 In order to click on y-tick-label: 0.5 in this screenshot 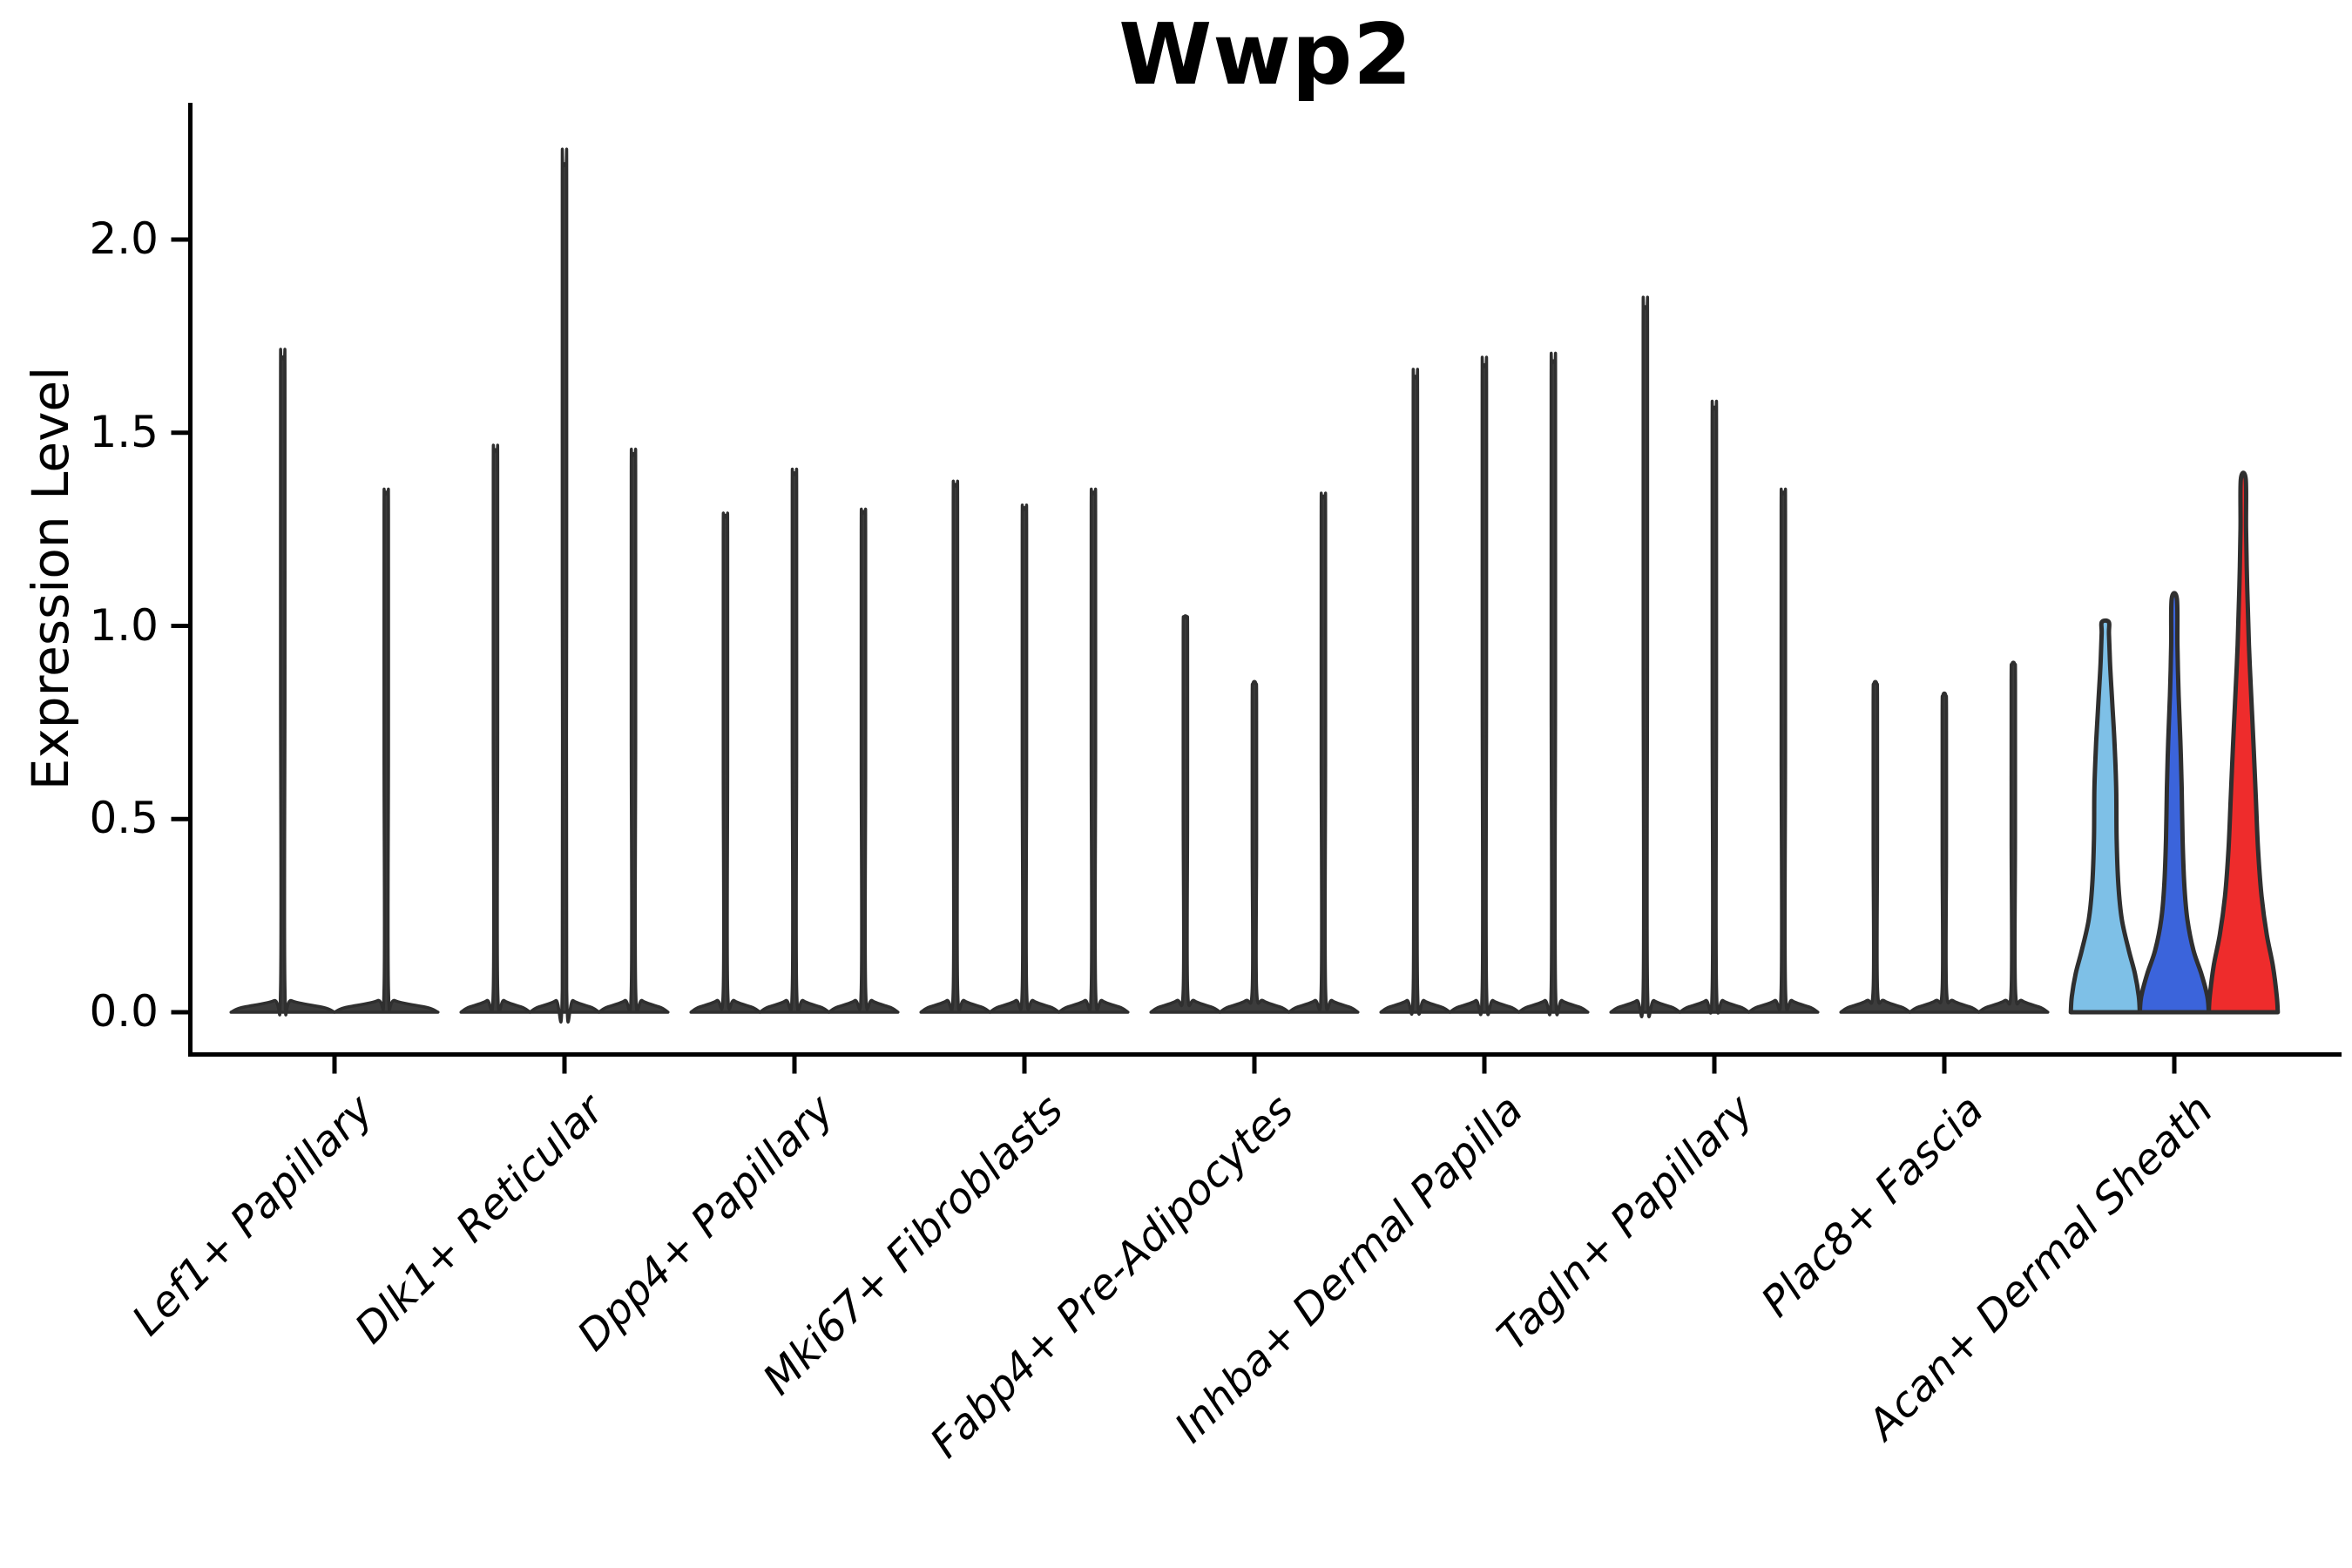, I will do `click(124, 818)`.